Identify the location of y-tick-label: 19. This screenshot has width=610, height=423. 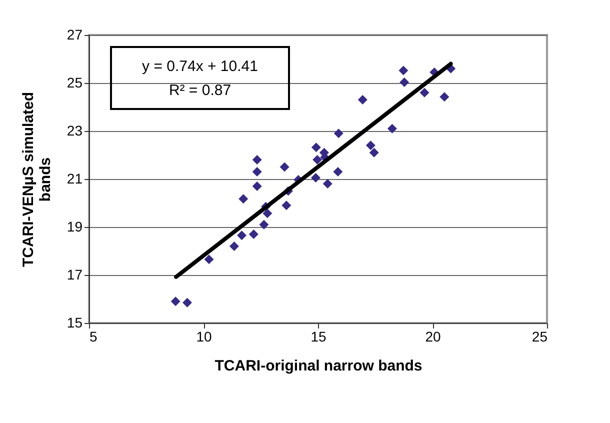
(74, 226).